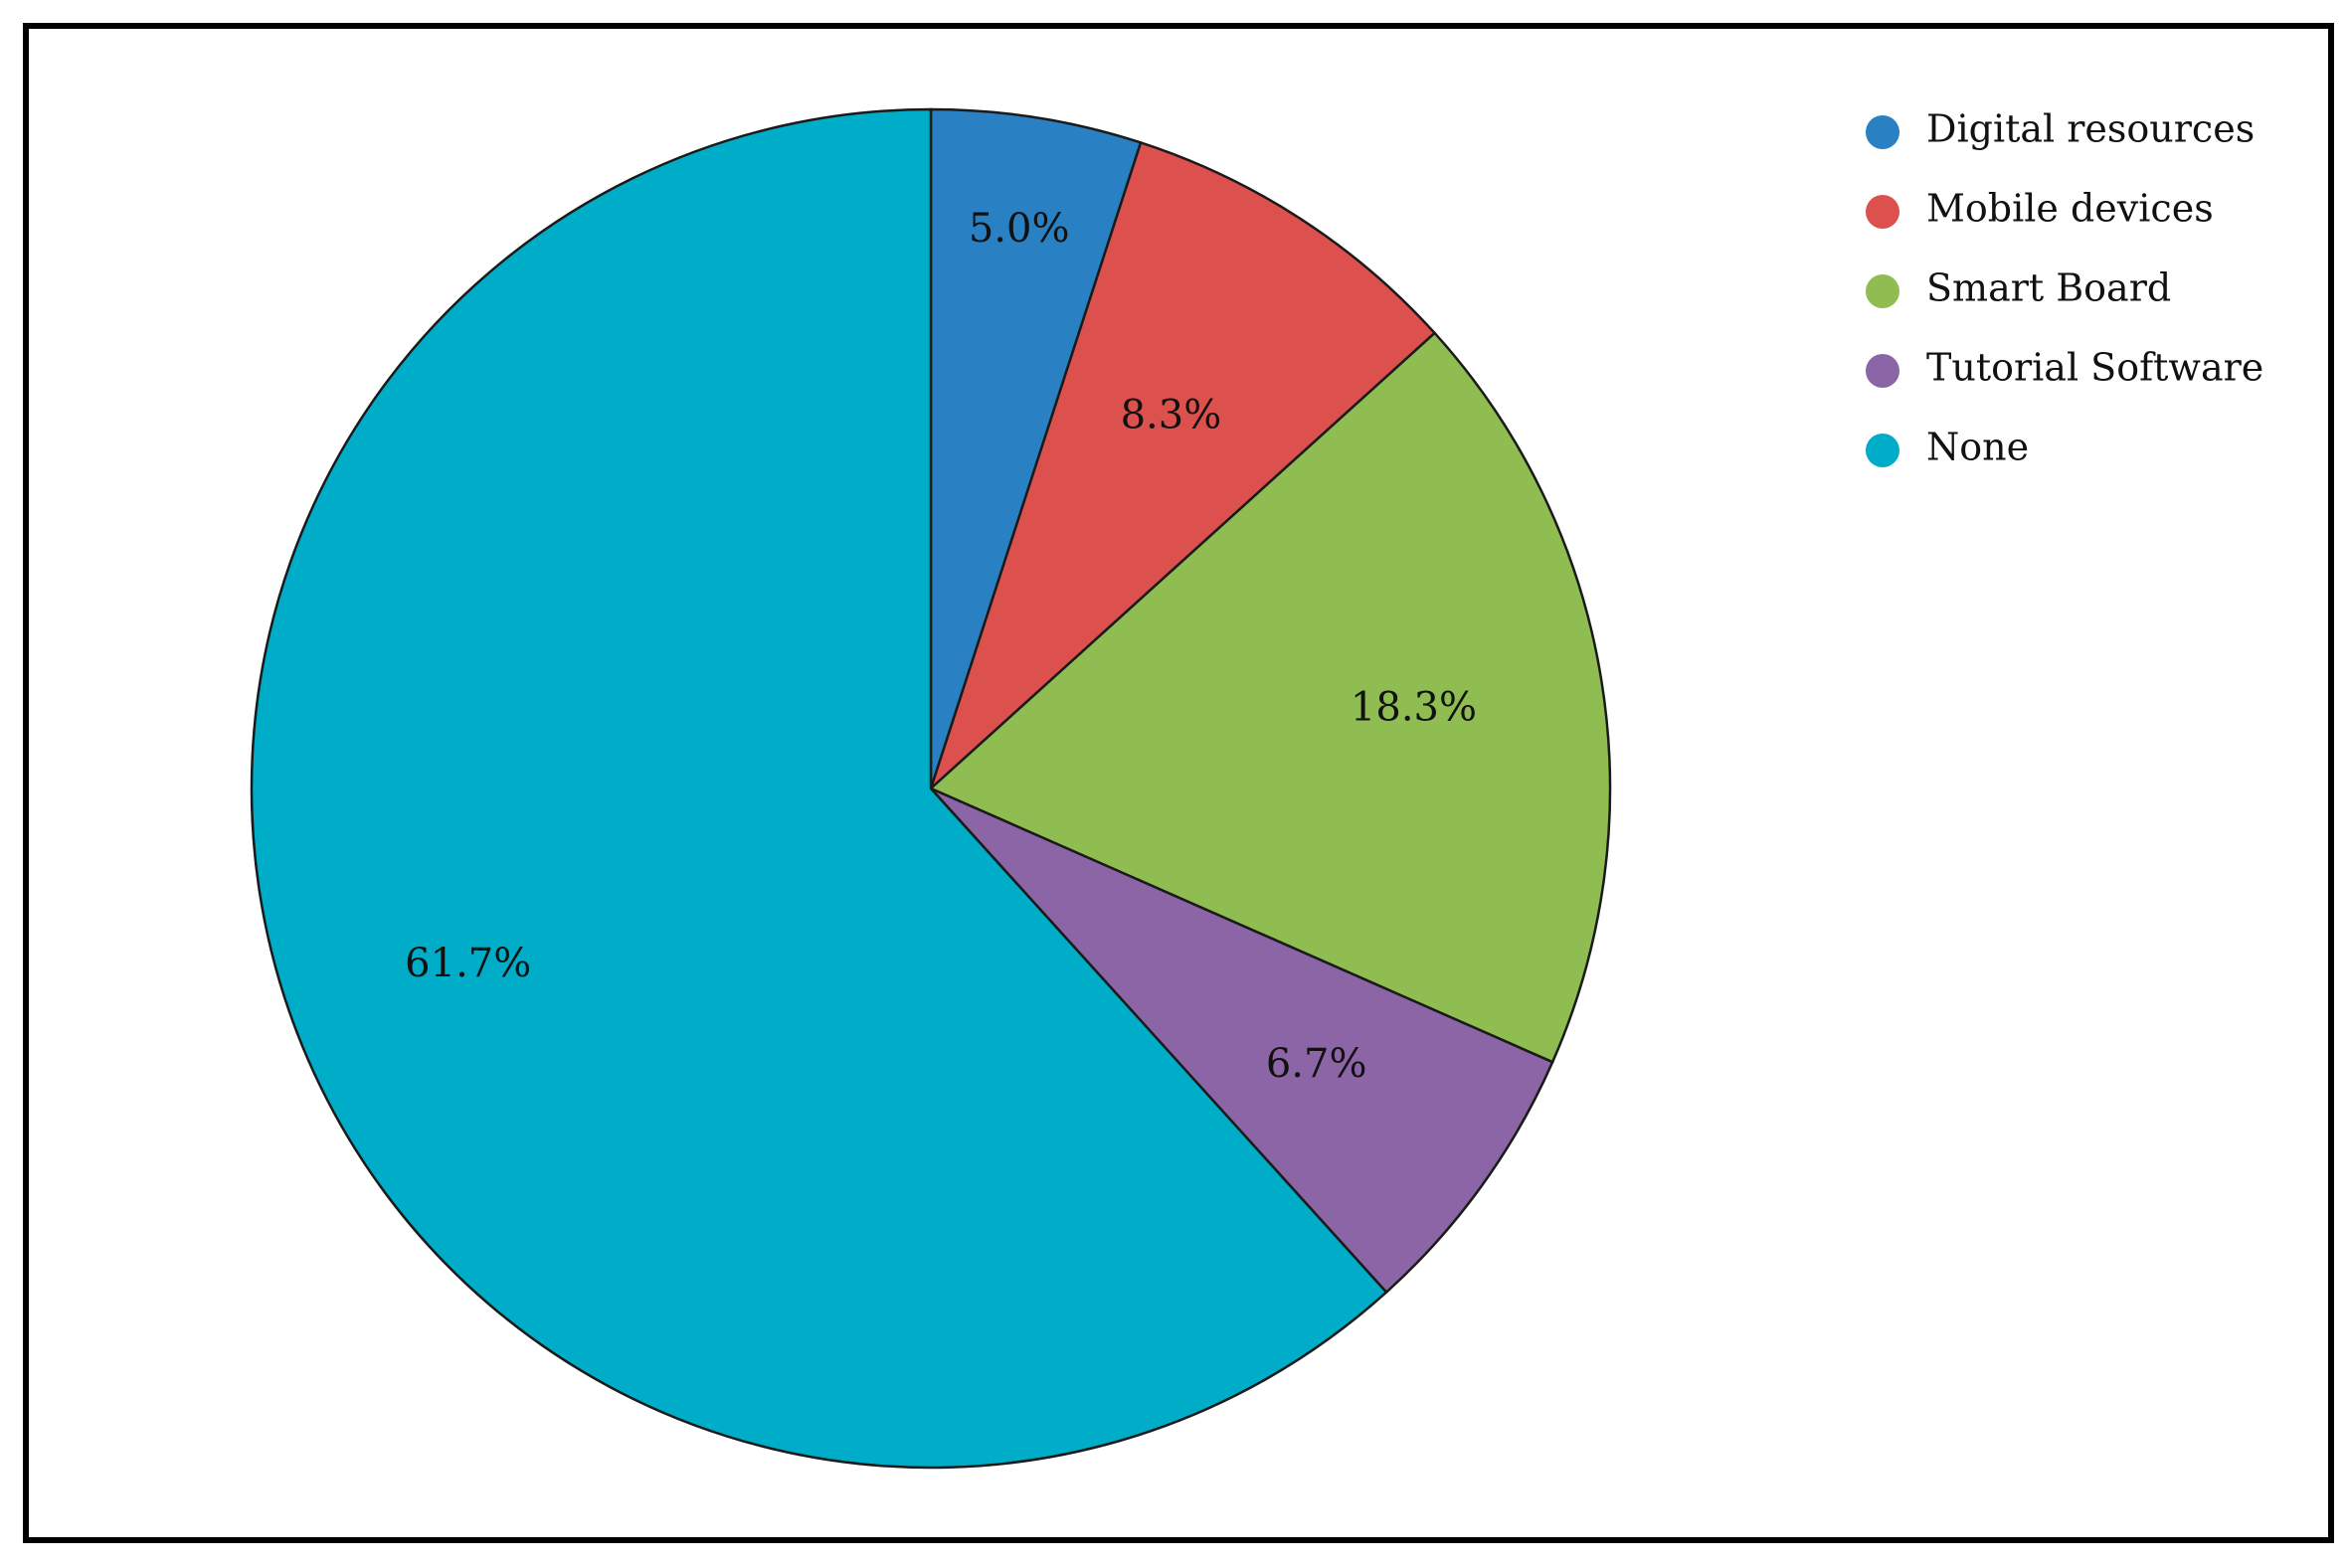 The width and height of the screenshot is (2348, 1568). What do you see at coordinates (1171, 414) in the screenshot?
I see `data-label-mobile-devices: 8.3%` at bounding box center [1171, 414].